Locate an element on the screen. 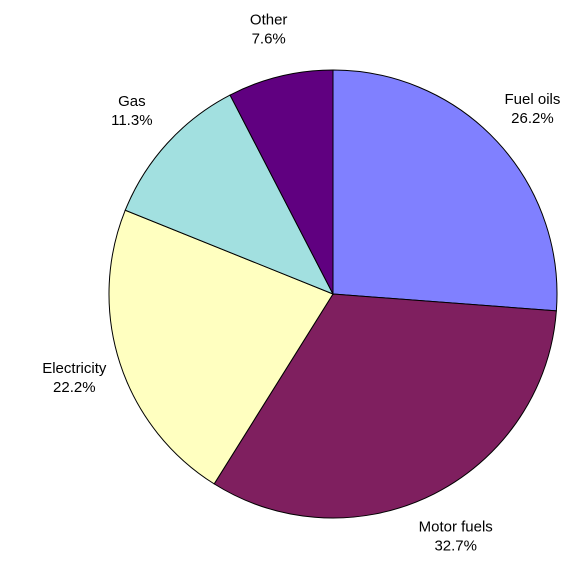  slice-label: Fuel oils is located at coordinates (533, 99).